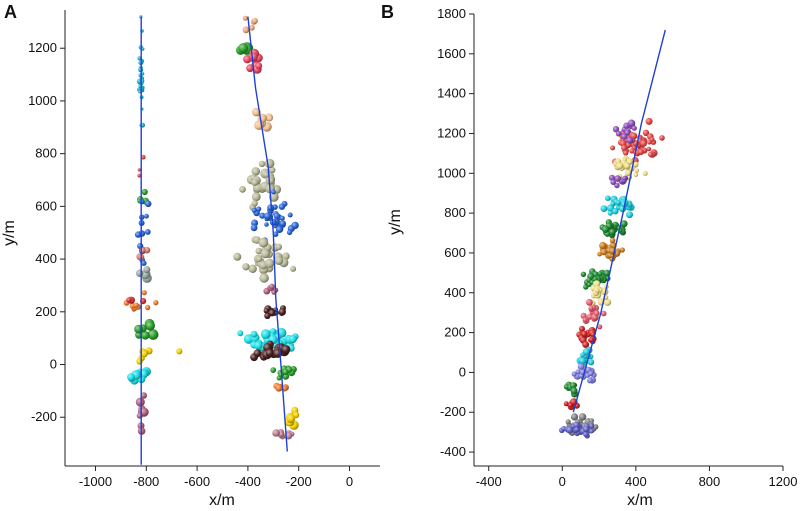 Image resolution: width=803 pixels, height=511 pixels. What do you see at coordinates (619, 221) in the screenshot?
I see `panel-b-wells` at bounding box center [619, 221].